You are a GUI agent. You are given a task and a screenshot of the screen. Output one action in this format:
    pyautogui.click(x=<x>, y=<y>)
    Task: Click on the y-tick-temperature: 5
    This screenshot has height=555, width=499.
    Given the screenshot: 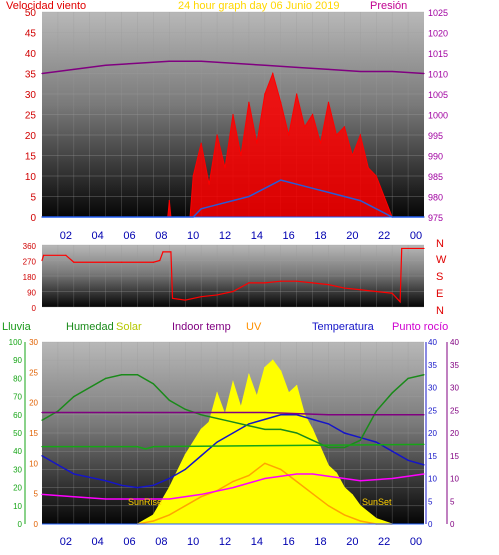 What is the action you would take?
    pyautogui.click(x=430, y=501)
    